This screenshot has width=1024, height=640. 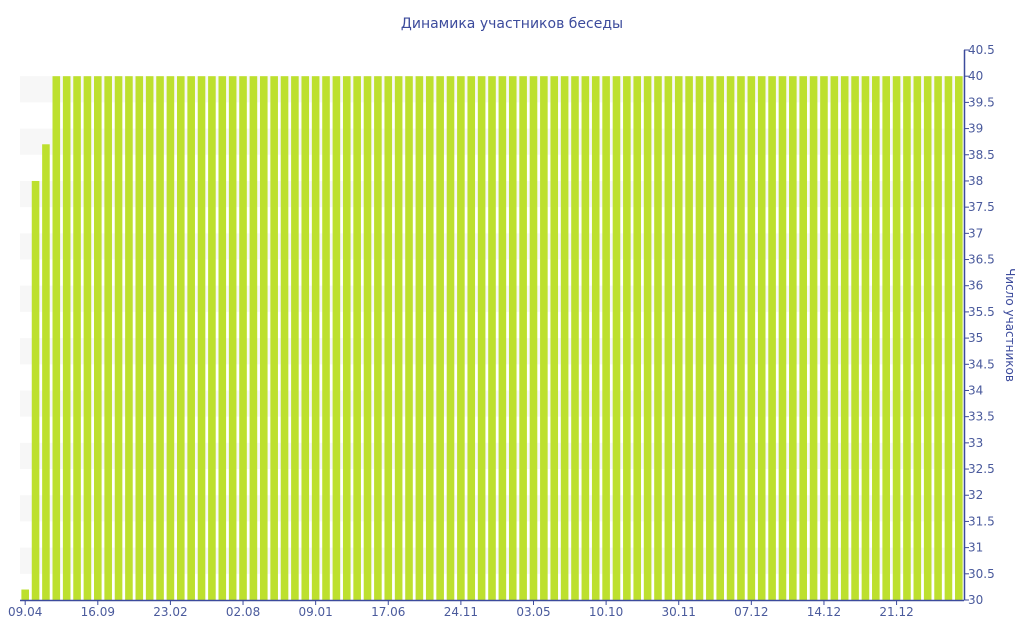 What do you see at coordinates (170, 612) in the screenshot?
I see `x-tick-label: 23.02` at bounding box center [170, 612].